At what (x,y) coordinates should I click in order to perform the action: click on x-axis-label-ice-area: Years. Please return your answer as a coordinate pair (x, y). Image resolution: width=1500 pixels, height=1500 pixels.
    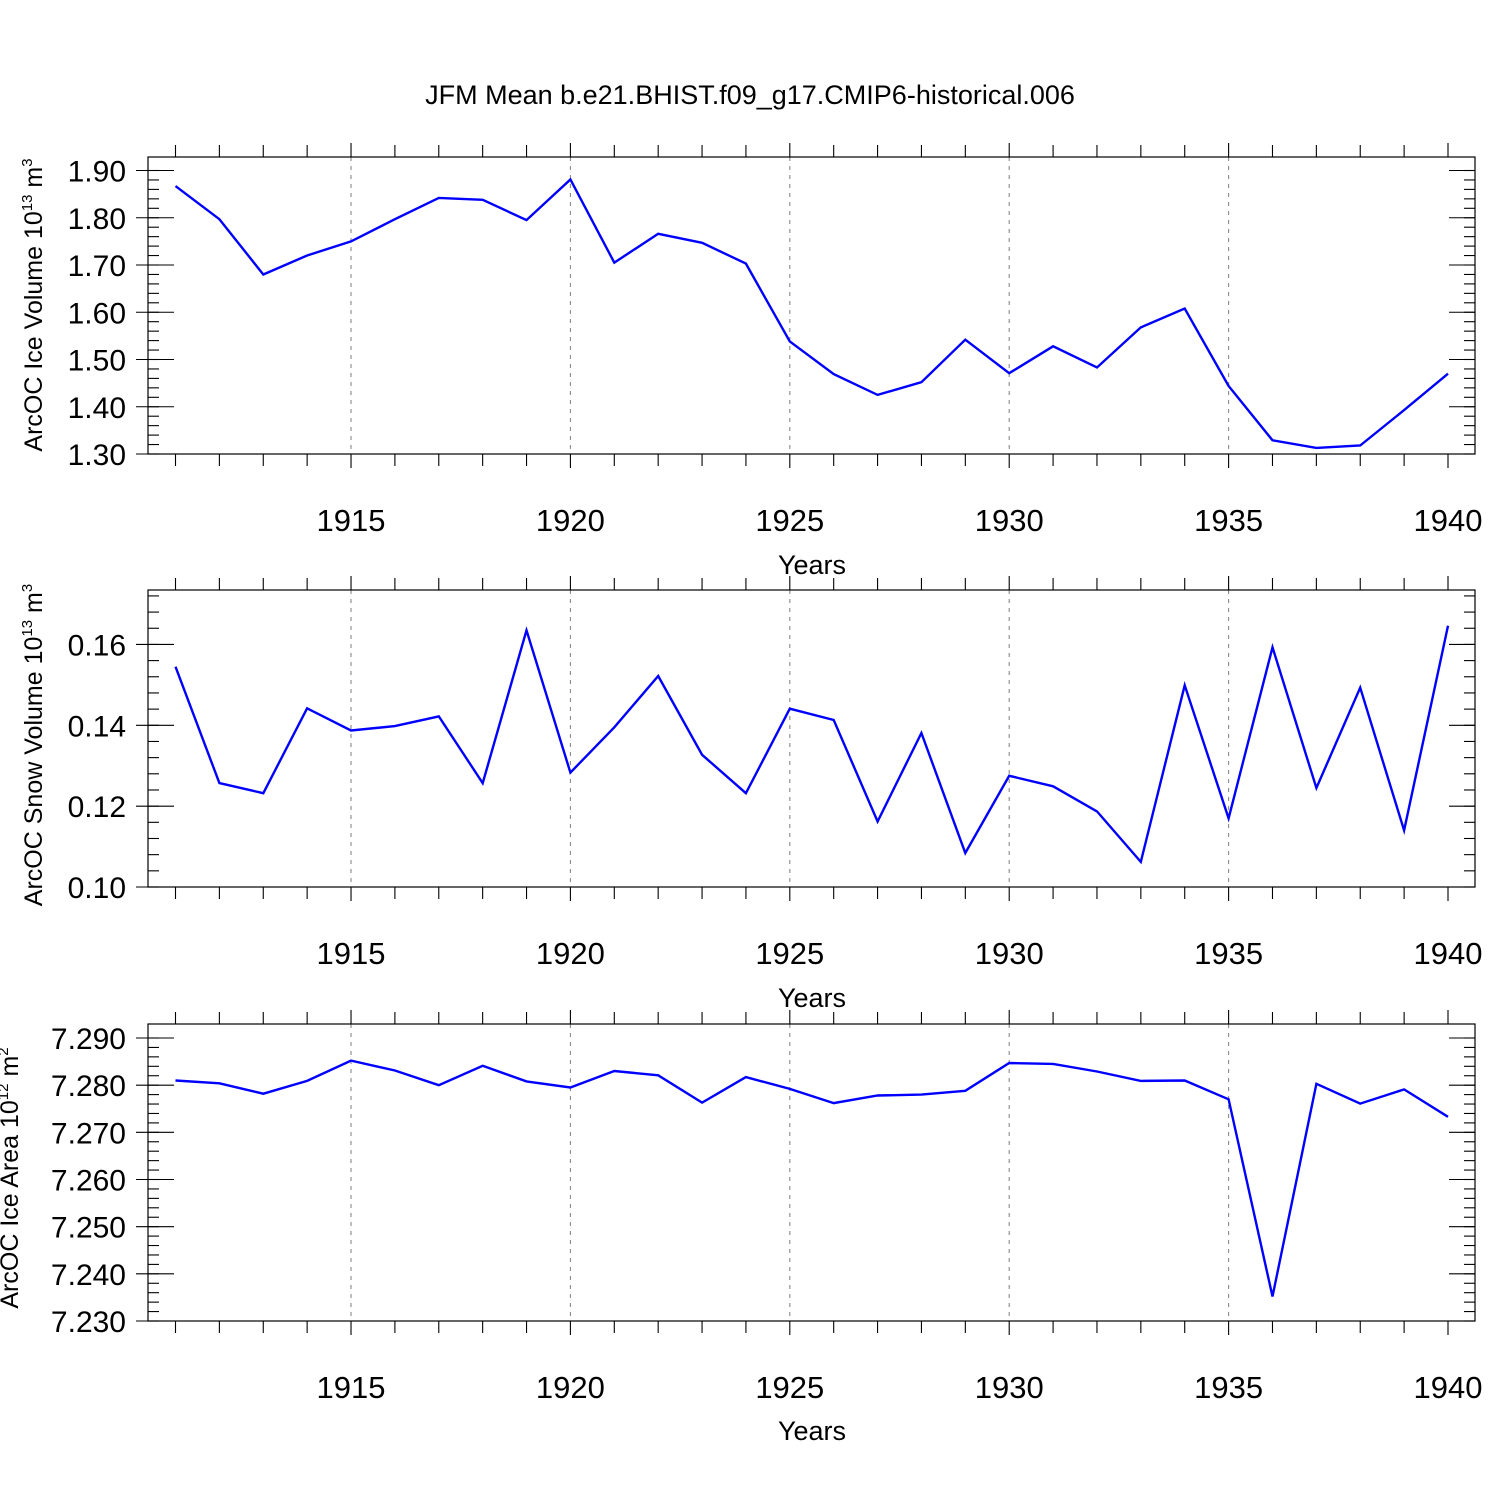
    Looking at the image, I should click on (812, 1431).